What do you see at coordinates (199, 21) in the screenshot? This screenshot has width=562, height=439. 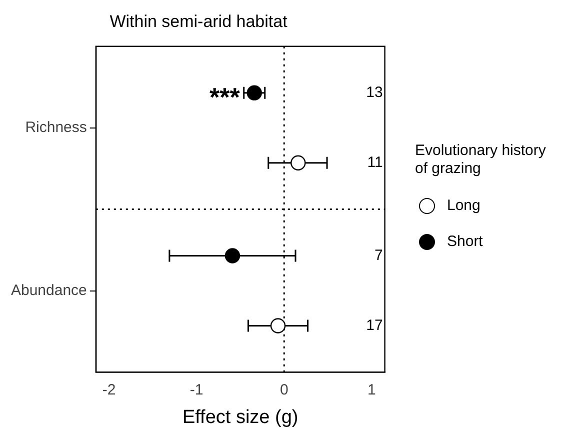 I see `chart-title: Within semi-arid habitat` at bounding box center [199, 21].